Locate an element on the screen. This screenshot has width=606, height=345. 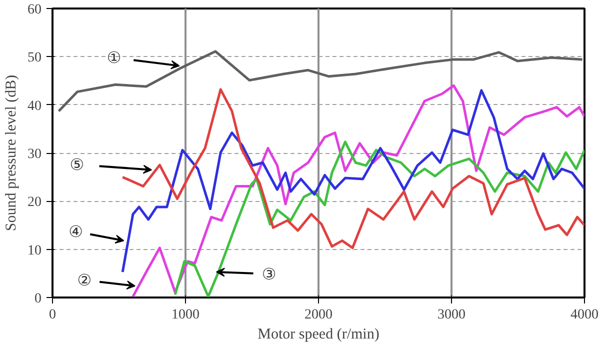
y-tick-label: 20 is located at coordinates (35, 202).